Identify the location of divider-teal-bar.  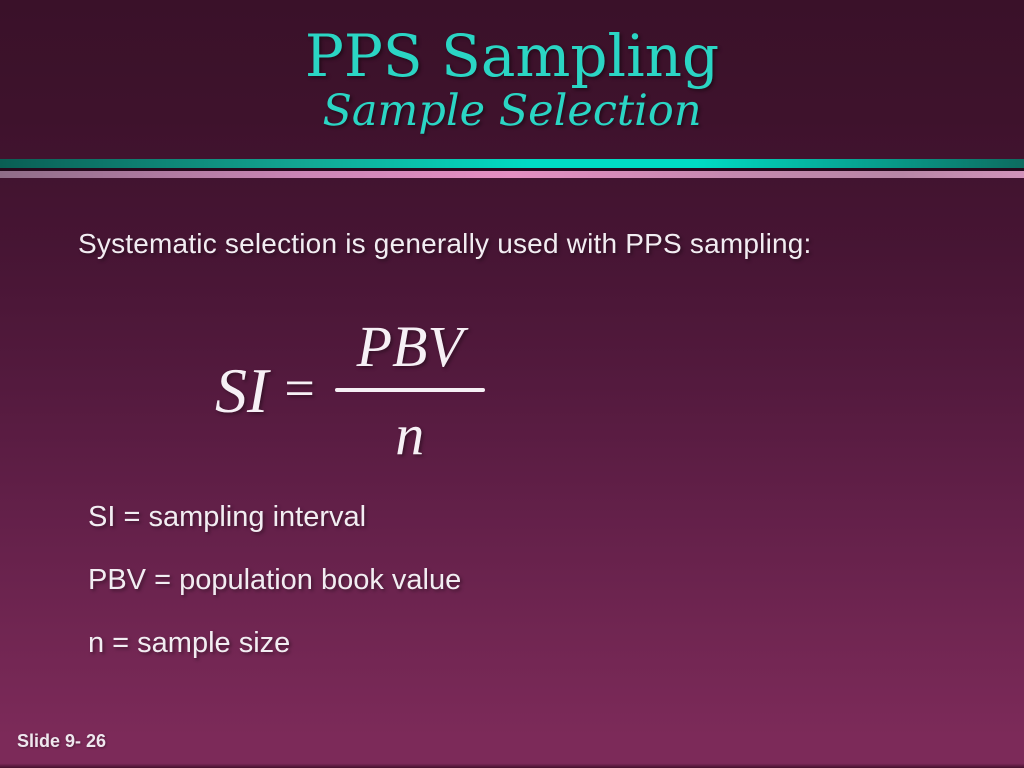
(512, 163).